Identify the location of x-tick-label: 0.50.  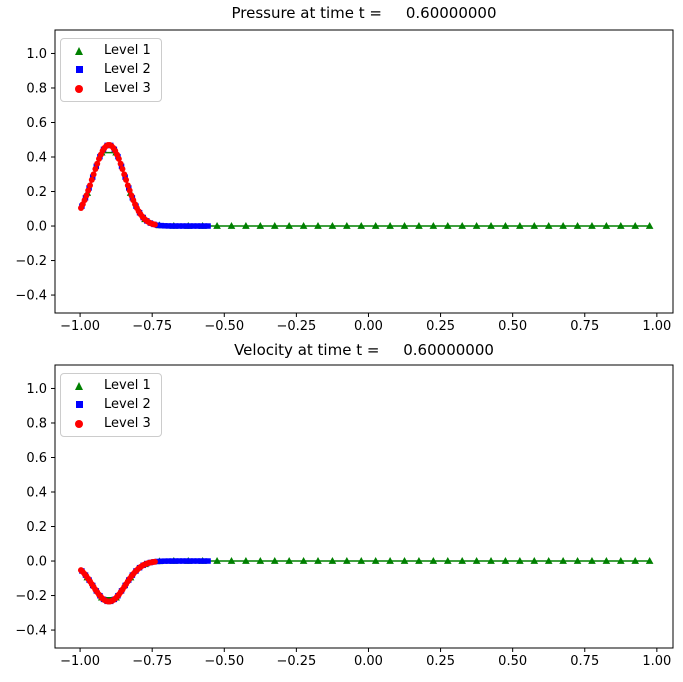
(512, 661).